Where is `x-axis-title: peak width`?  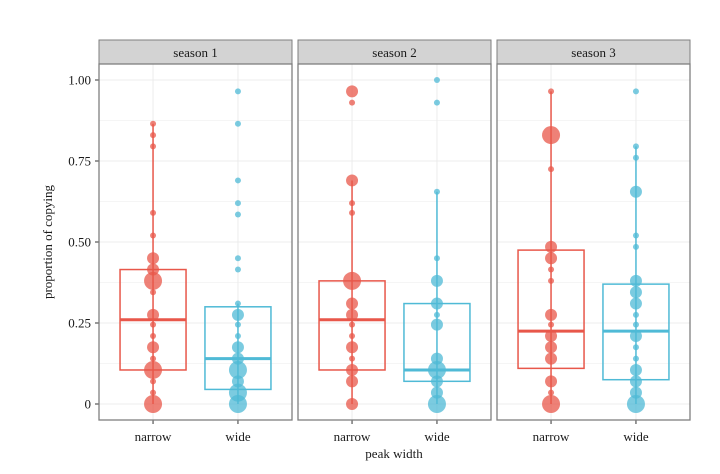
x-axis-title: peak width is located at coordinates (394, 453).